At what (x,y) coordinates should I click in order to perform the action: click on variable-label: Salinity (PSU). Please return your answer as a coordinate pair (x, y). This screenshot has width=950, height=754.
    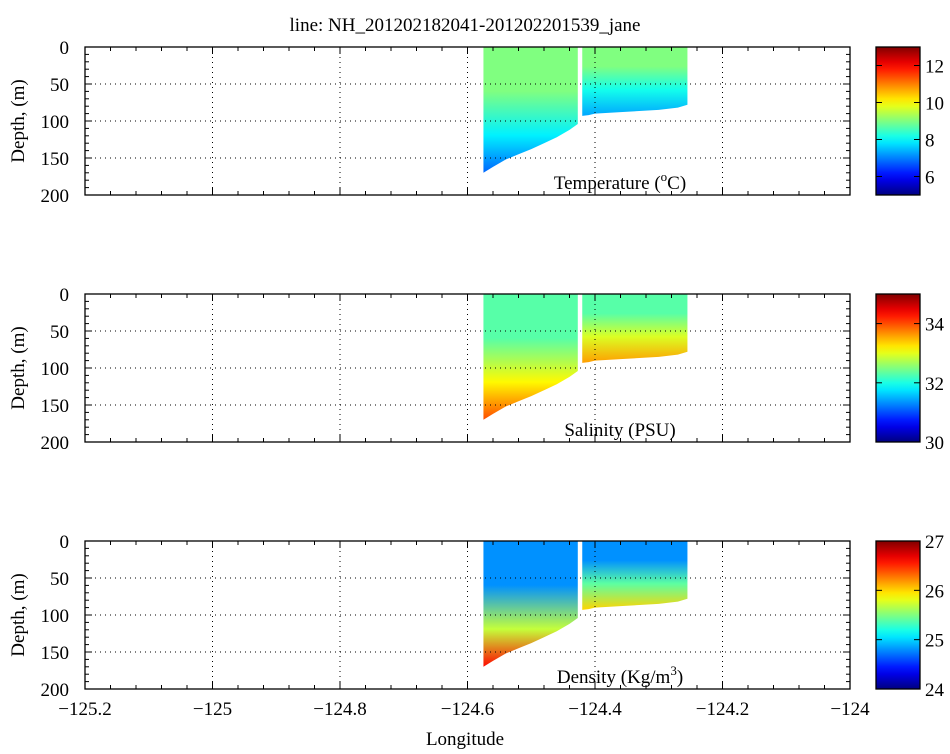
    Looking at the image, I should click on (619, 430).